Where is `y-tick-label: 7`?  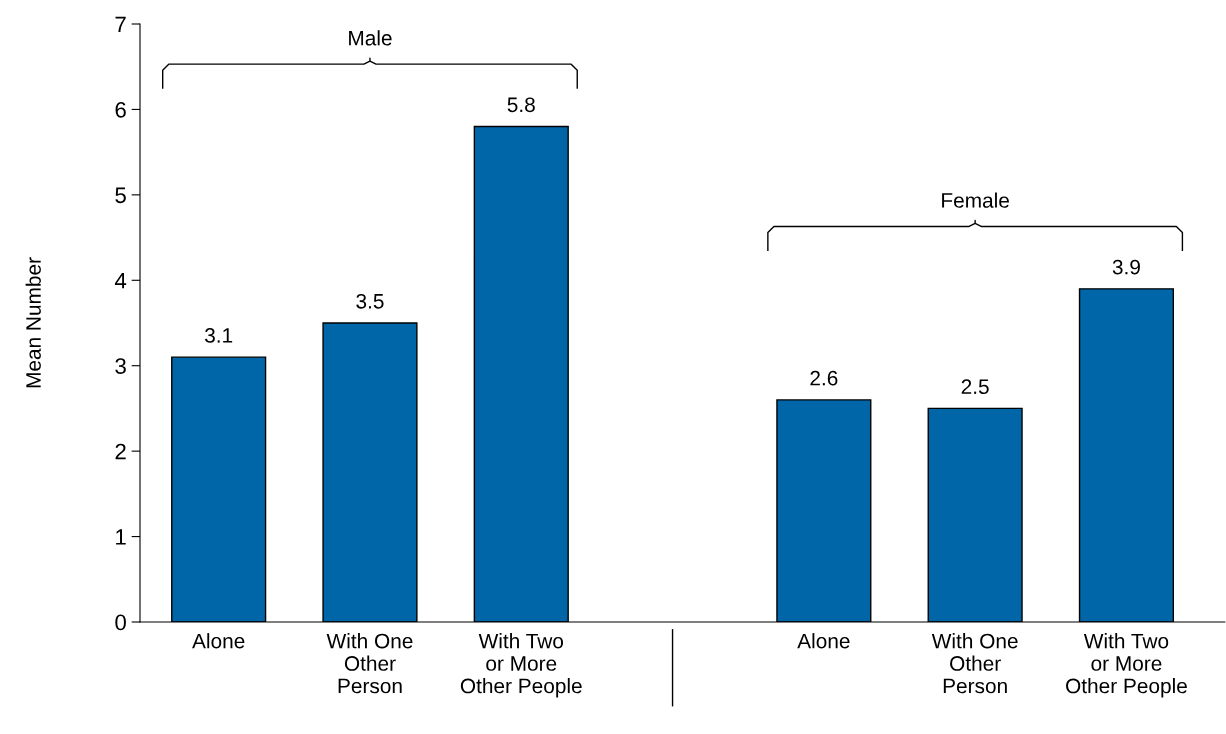
y-tick-label: 7 is located at coordinates (120, 24).